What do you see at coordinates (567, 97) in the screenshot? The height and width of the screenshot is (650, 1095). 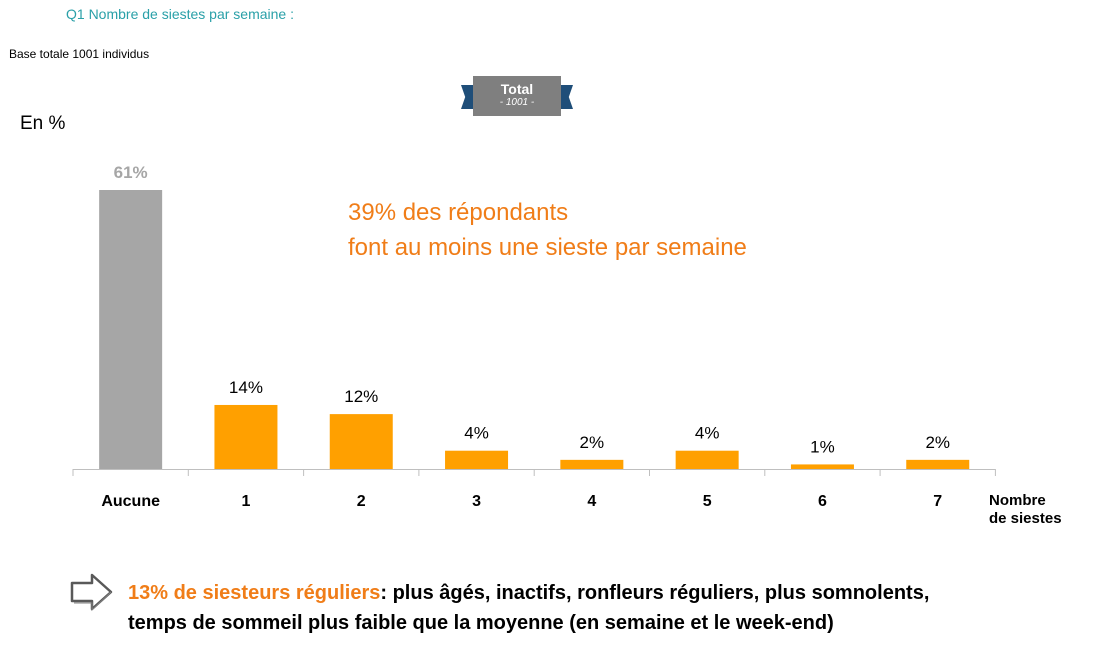 I see `ribbon-right-icon` at bounding box center [567, 97].